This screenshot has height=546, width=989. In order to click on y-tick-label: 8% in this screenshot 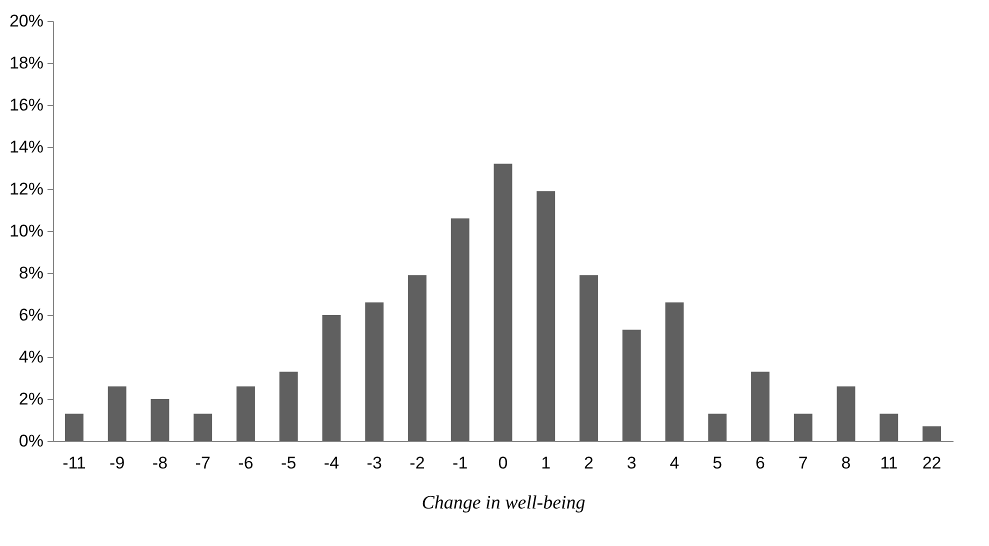, I will do `click(31, 273)`.